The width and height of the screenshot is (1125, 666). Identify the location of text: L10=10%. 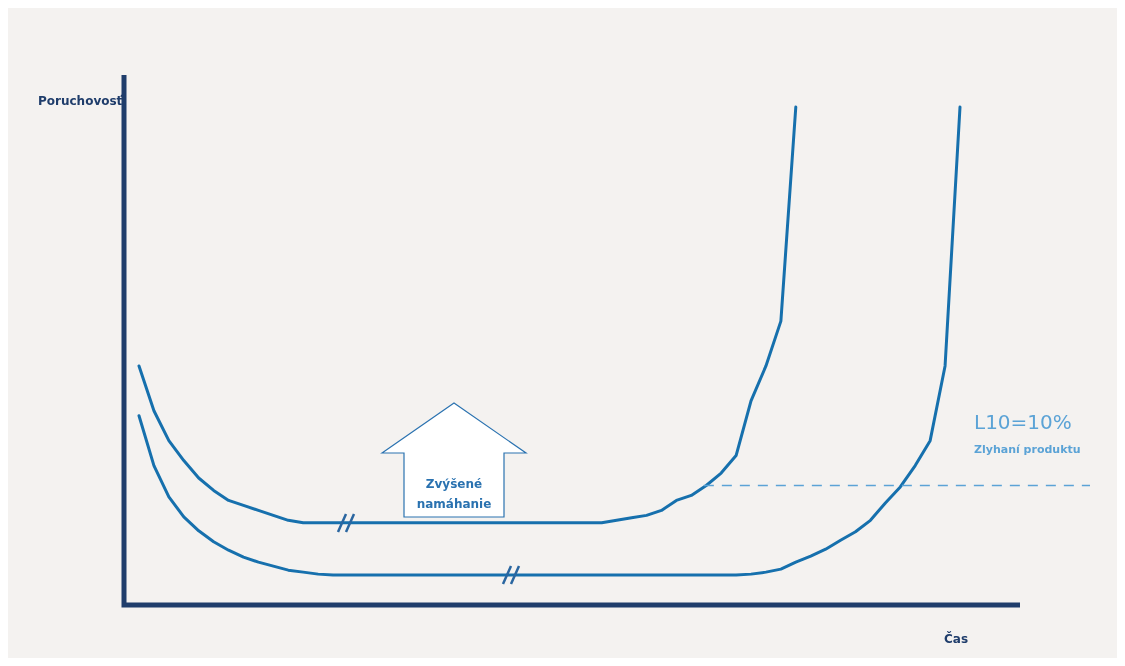
(1023, 422).